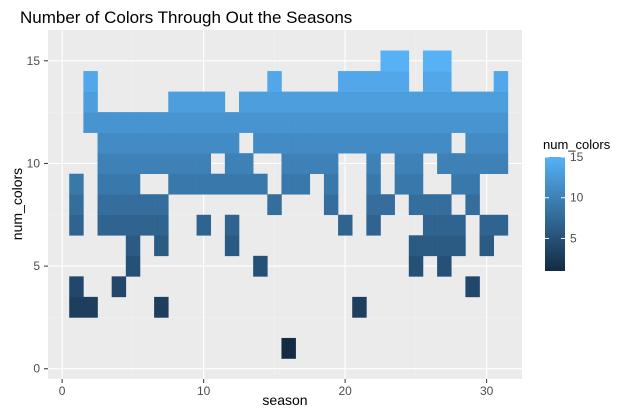  What do you see at coordinates (573, 238) in the screenshot?
I see `legend-tick-label: 5` at bounding box center [573, 238].